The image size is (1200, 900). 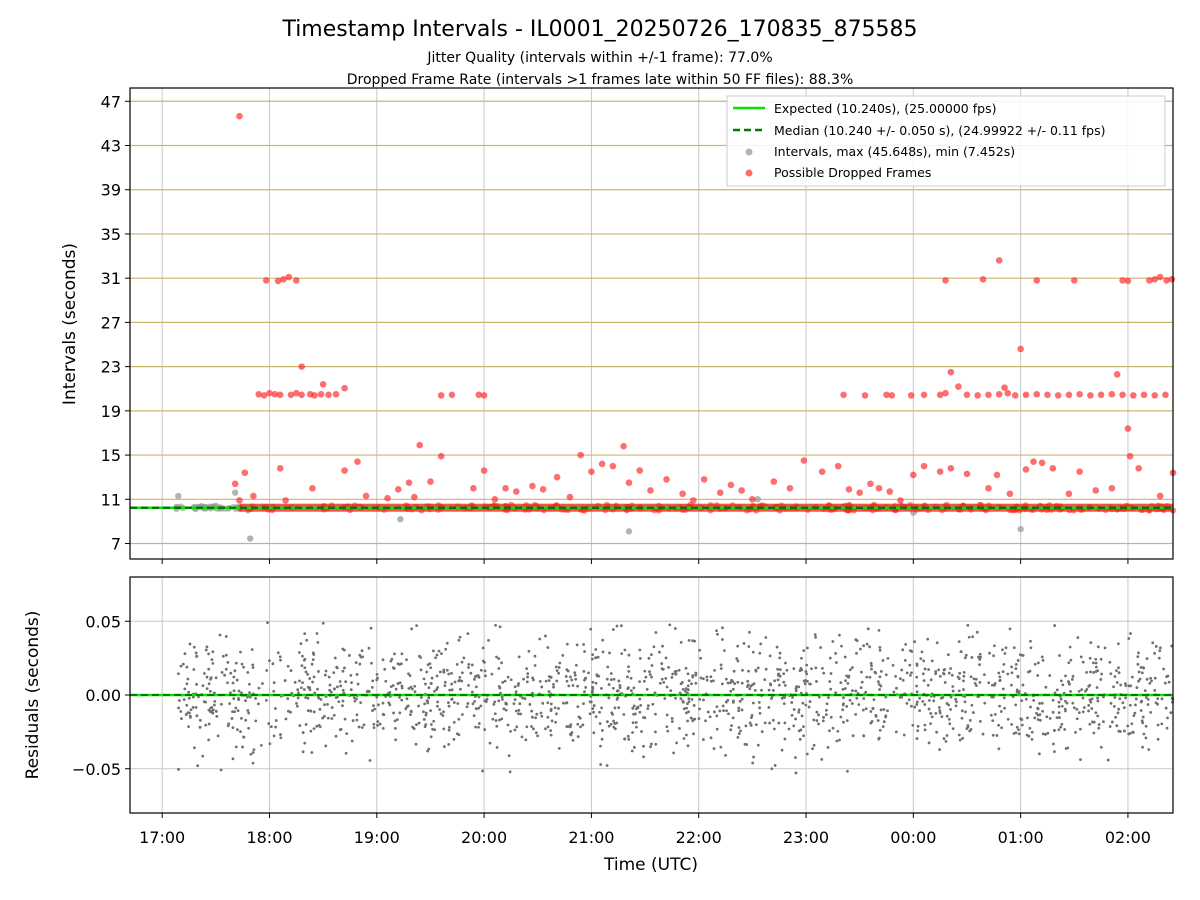 What do you see at coordinates (269, 837) in the screenshot?
I see `x-tick-label: 18:00` at bounding box center [269, 837].